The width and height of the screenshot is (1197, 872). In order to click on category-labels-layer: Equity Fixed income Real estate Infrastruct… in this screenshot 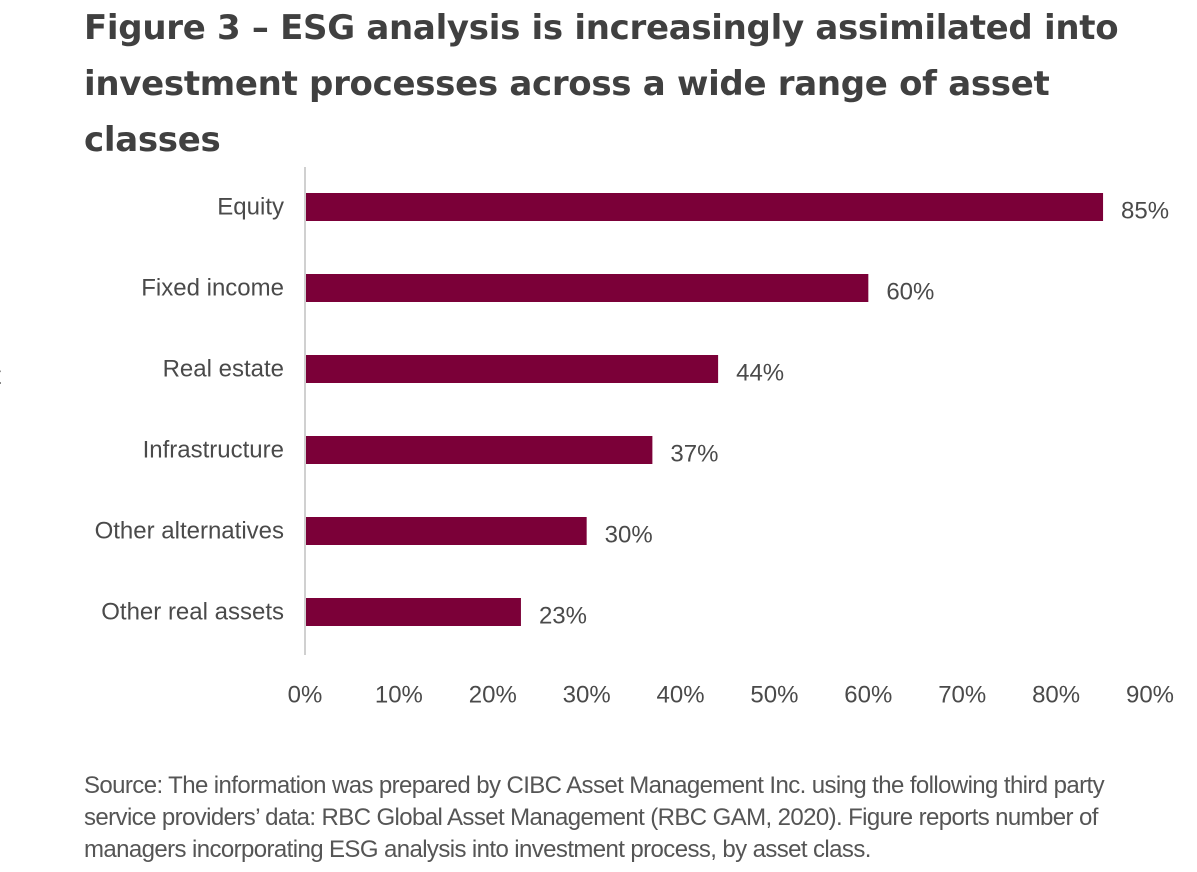, I will do `click(189, 410)`.